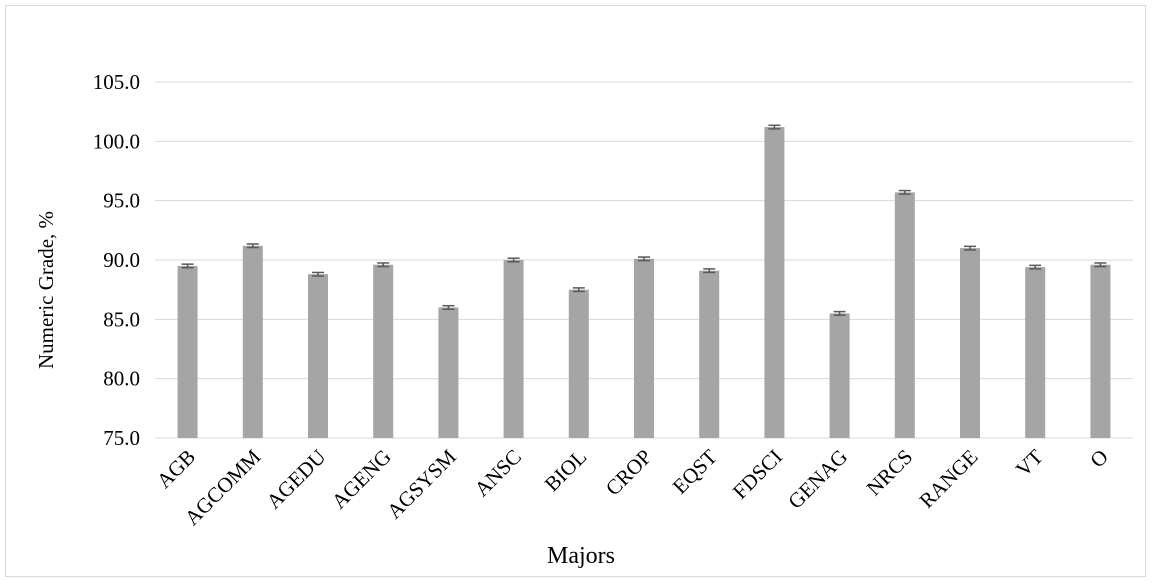 This screenshot has height=583, width=1154. Describe the element at coordinates (629, 473) in the screenshot. I see `x-tick-label: CROP` at that location.